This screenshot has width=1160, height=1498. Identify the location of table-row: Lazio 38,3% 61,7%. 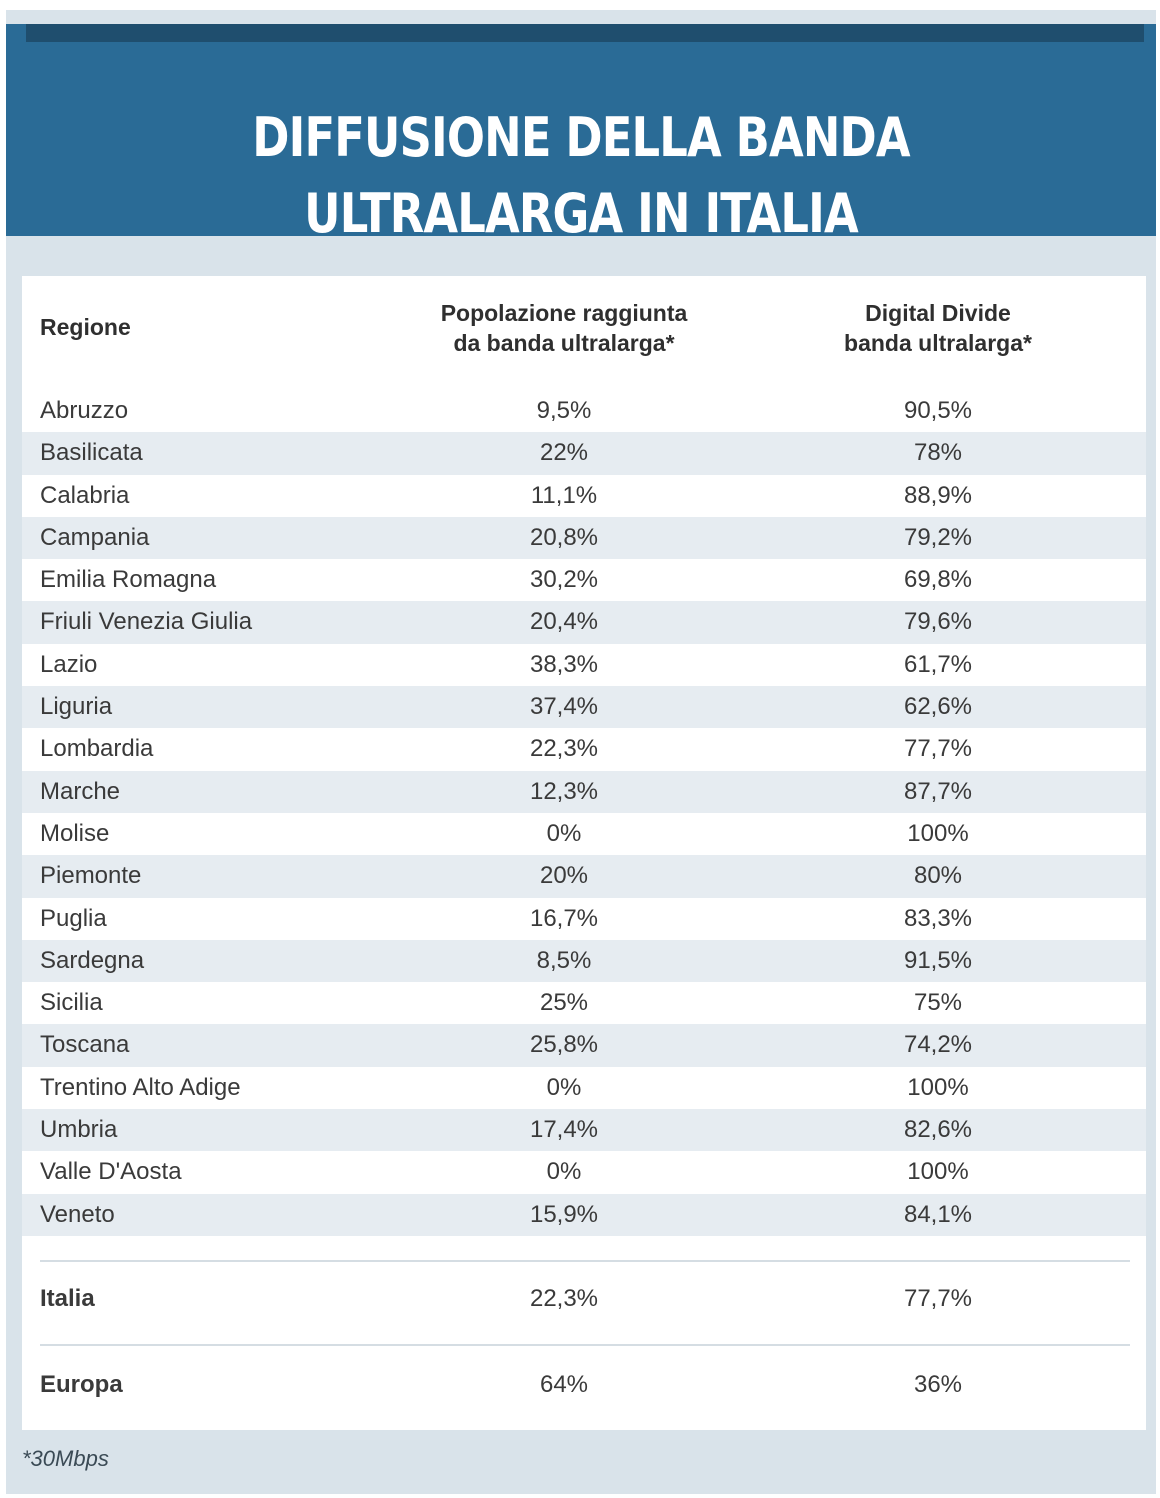
(584, 665).